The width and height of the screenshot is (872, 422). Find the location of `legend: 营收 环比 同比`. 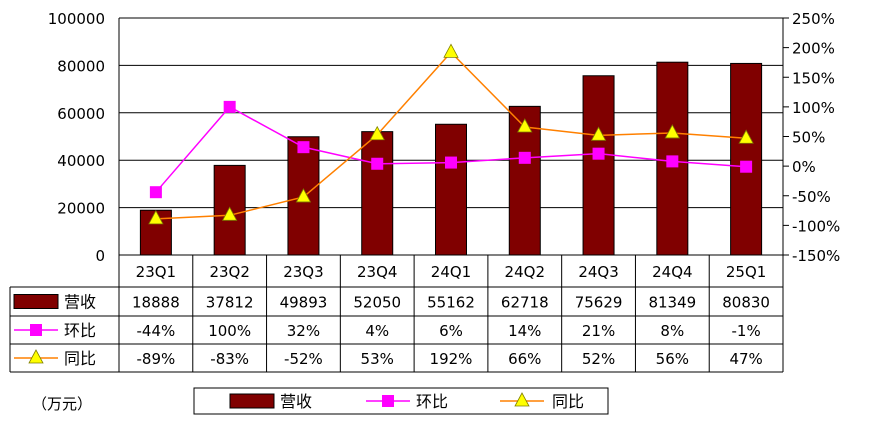

legend: 营收 环比 同比 is located at coordinates (401, 401).